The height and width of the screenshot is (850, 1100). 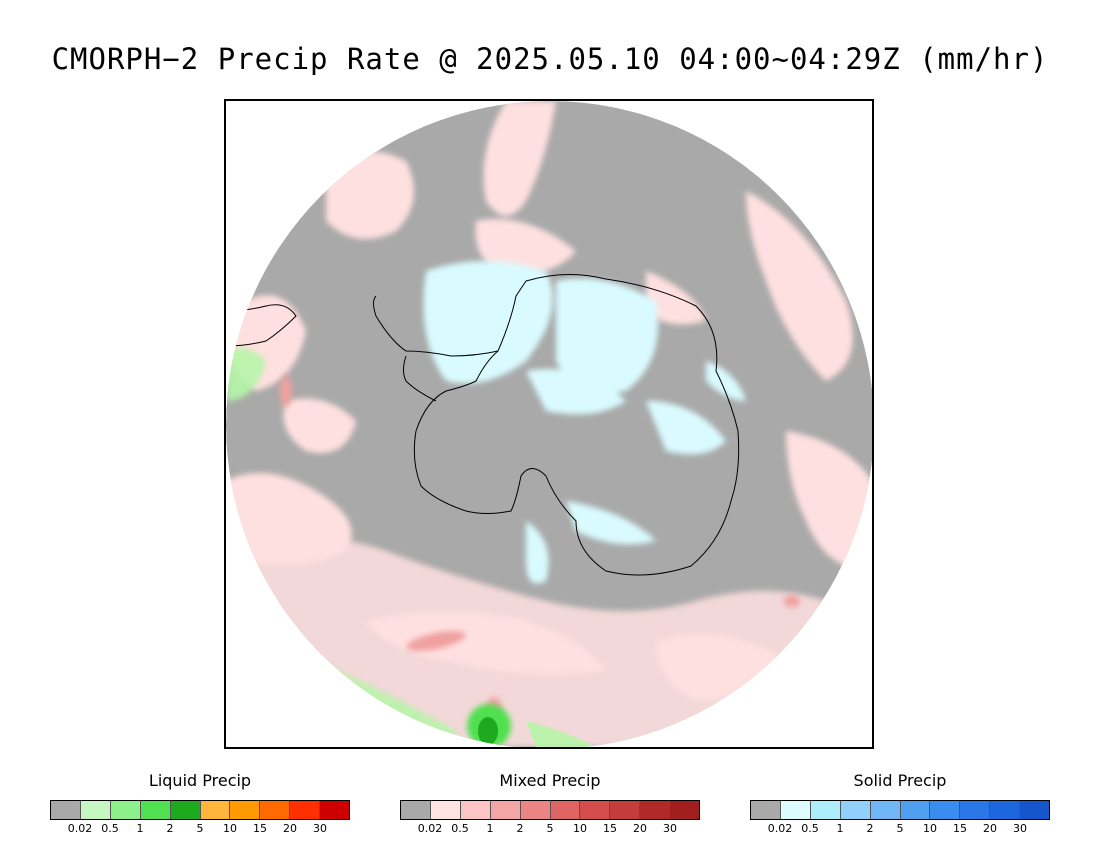 I want to click on legend-ticks-liquid: 0.02 0.5 1 2 5 10 15 20 30, so click(x=200, y=829).